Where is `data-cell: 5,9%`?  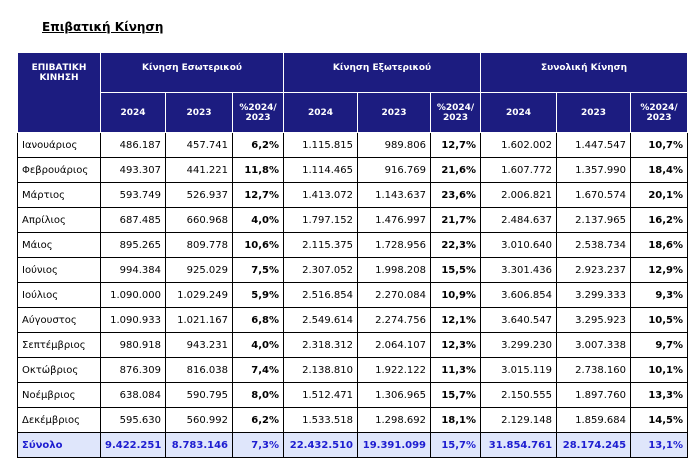 data-cell: 5,9% is located at coordinates (258, 295).